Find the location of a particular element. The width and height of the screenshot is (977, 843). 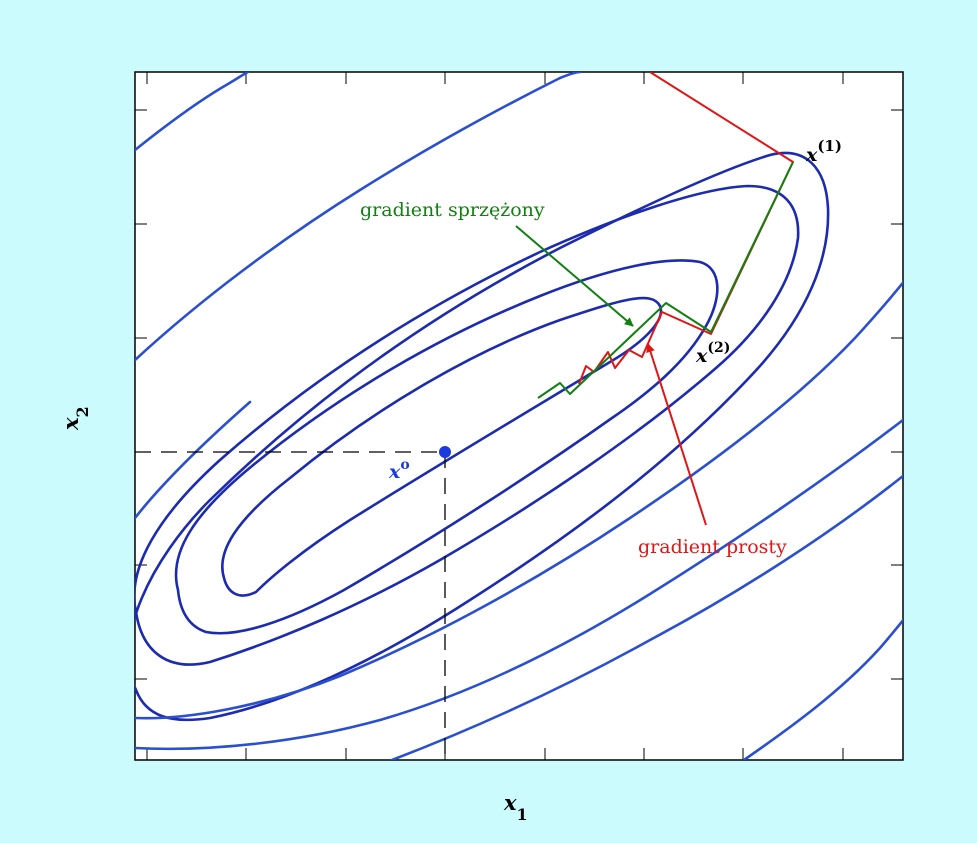

optimum-label: xo is located at coordinates (399, 470).